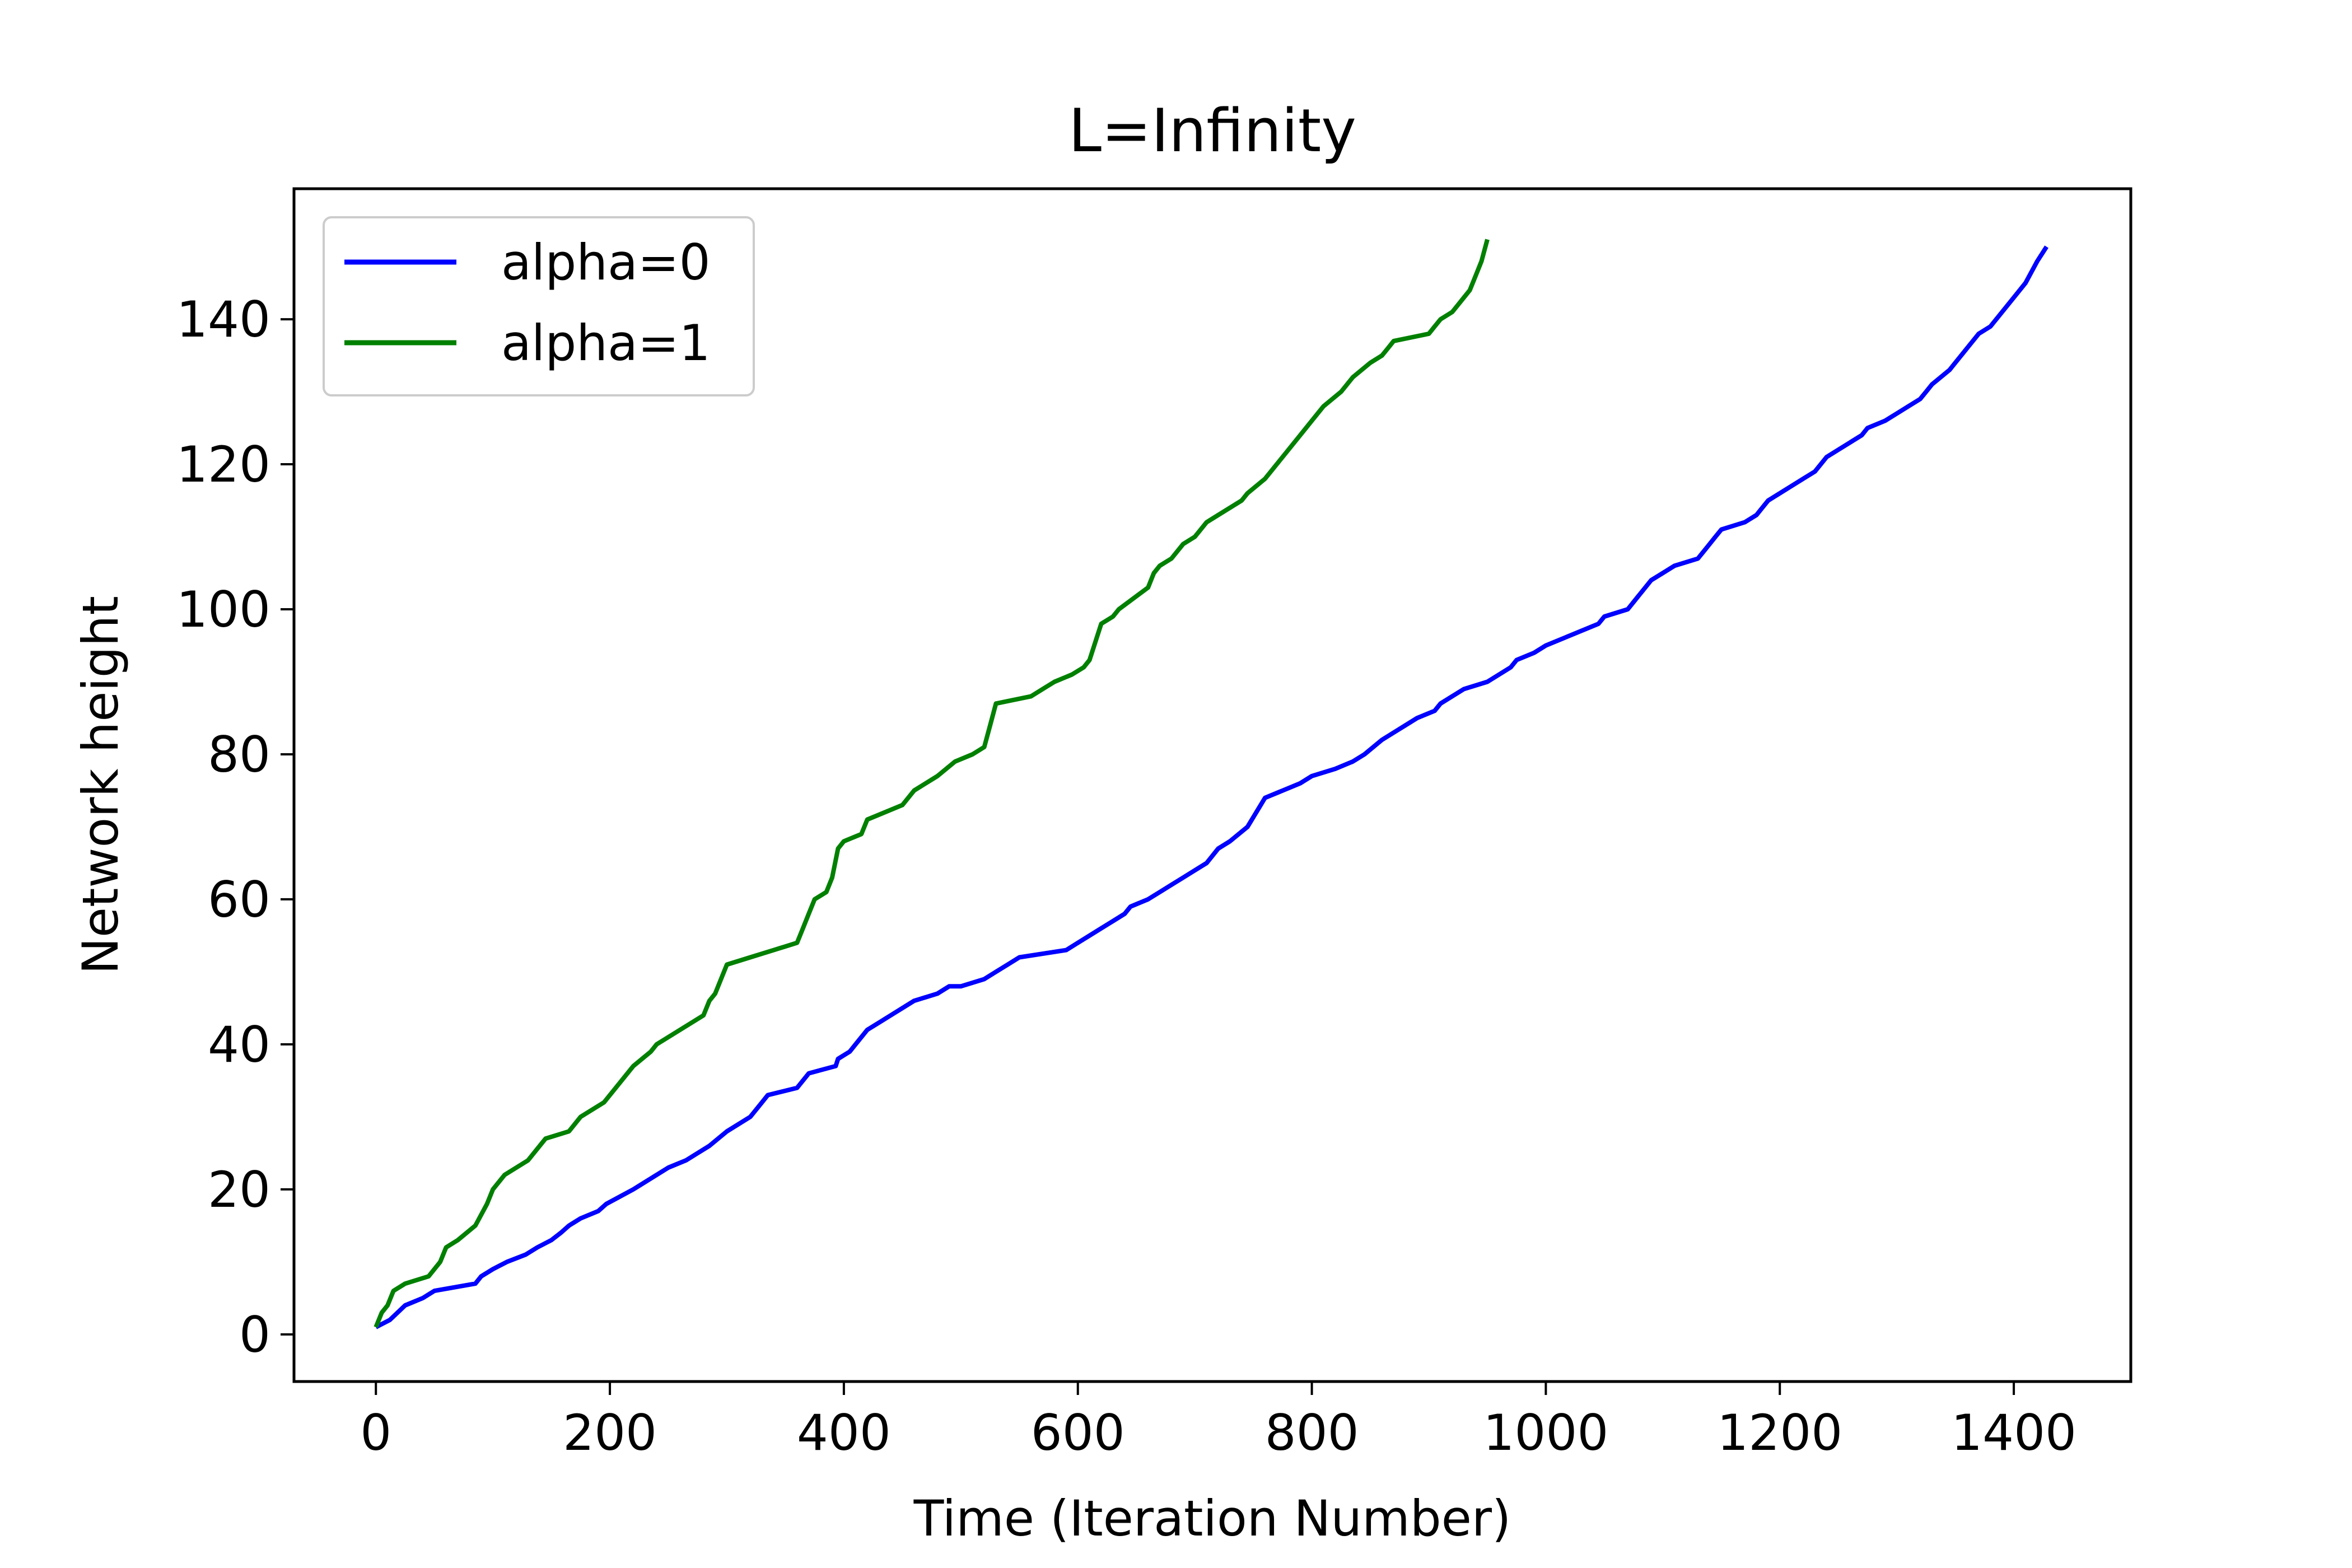  I want to click on y-tick-label: 120, so click(223, 465).